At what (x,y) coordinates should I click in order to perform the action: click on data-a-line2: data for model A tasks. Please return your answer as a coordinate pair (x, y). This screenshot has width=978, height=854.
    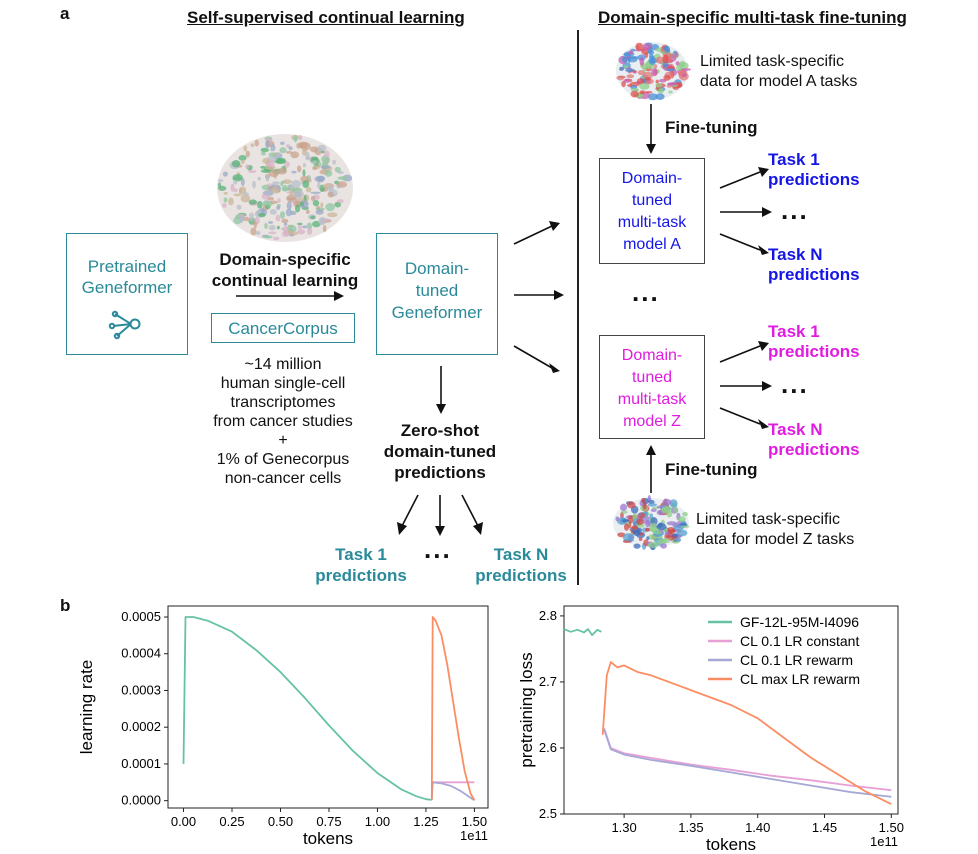
    Looking at the image, I should click on (779, 81).